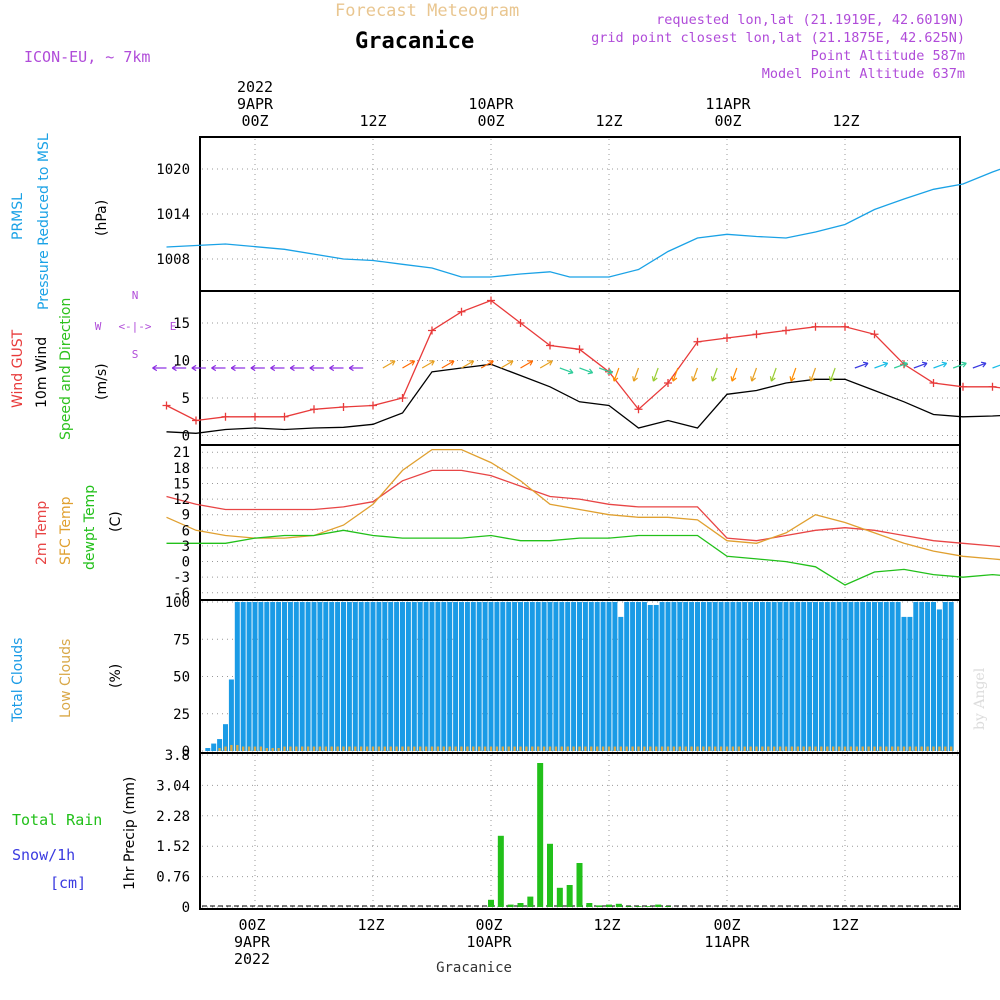 Image resolution: width=1000 pixels, height=1000 pixels. I want to click on y-tick-label: 15, so click(181, 484).